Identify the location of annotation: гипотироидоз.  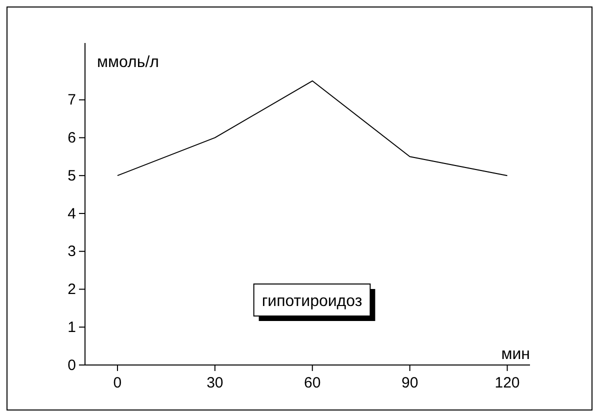
(312, 301).